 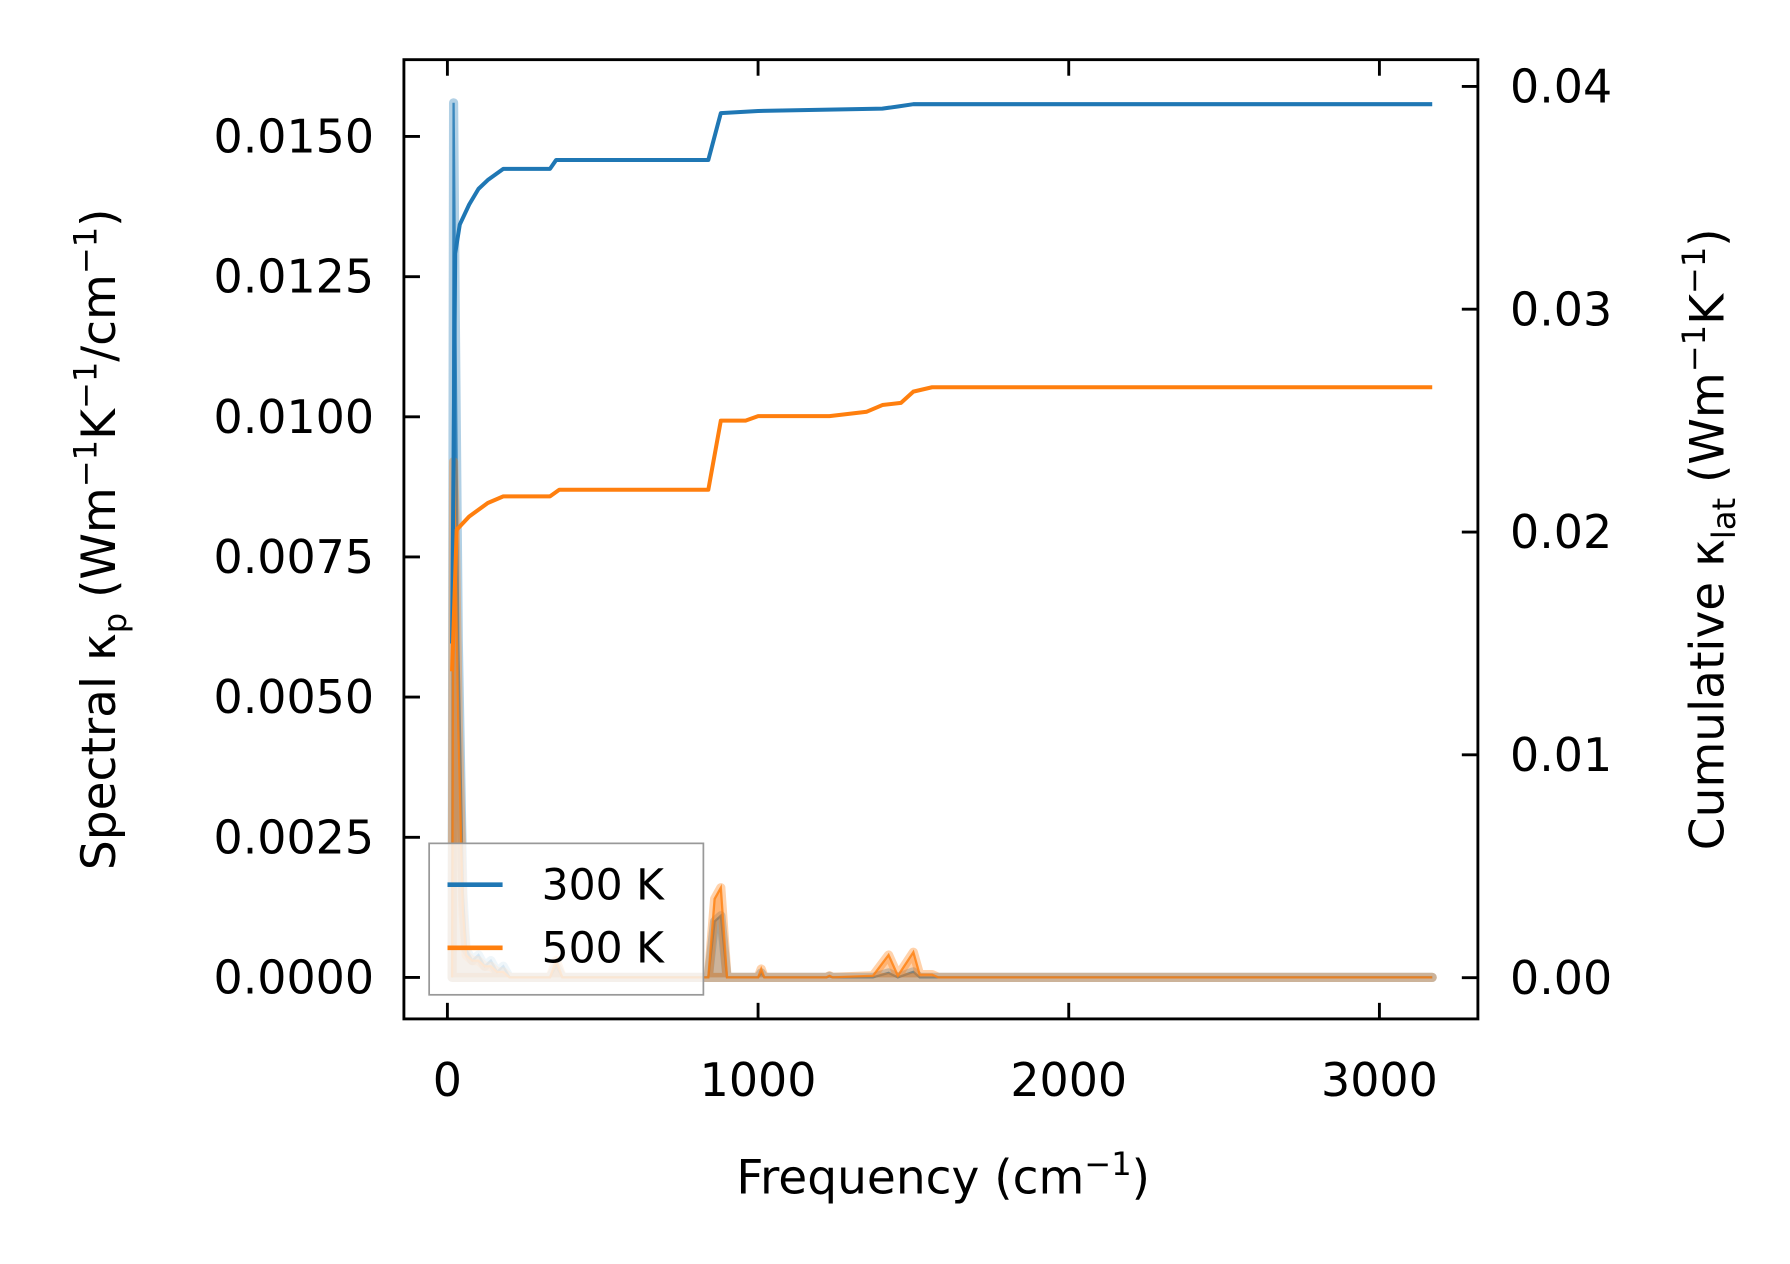 I want to click on y-right-tick-label: 0.03, so click(x=1561, y=309).